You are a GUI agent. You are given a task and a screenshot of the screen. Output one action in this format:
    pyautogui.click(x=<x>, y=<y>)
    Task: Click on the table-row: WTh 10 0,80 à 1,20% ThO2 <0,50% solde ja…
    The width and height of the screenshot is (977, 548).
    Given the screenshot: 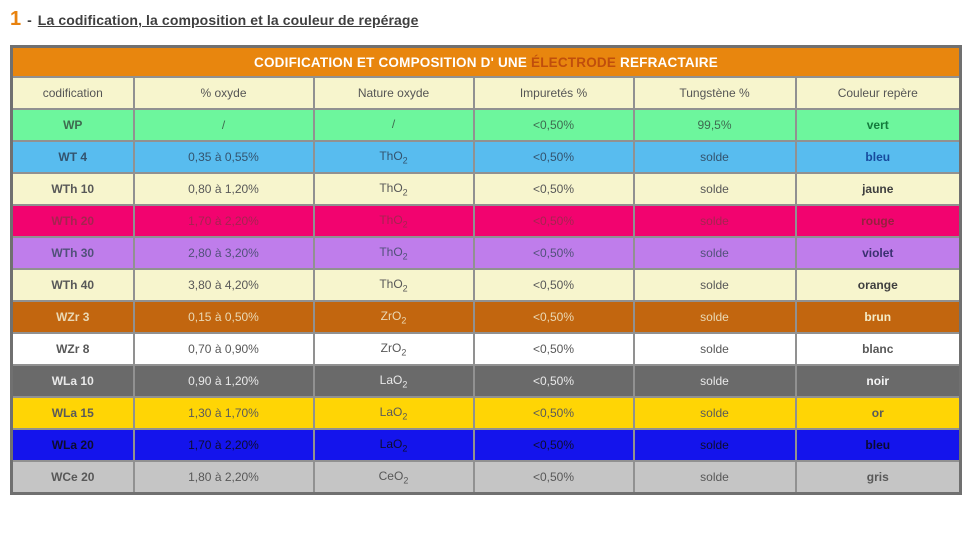 What is the action you would take?
    pyautogui.click(x=486, y=189)
    